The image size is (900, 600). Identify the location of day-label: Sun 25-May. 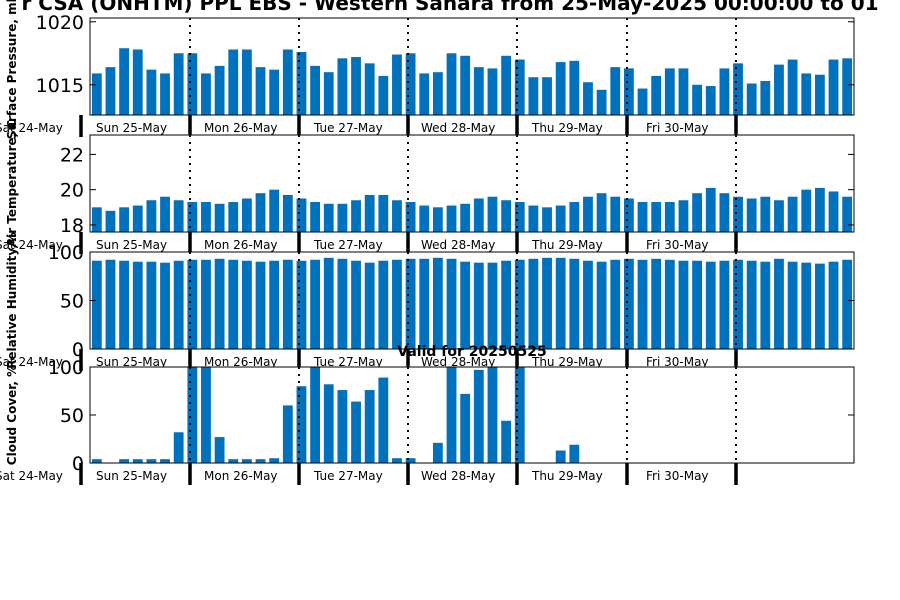
(131, 245).